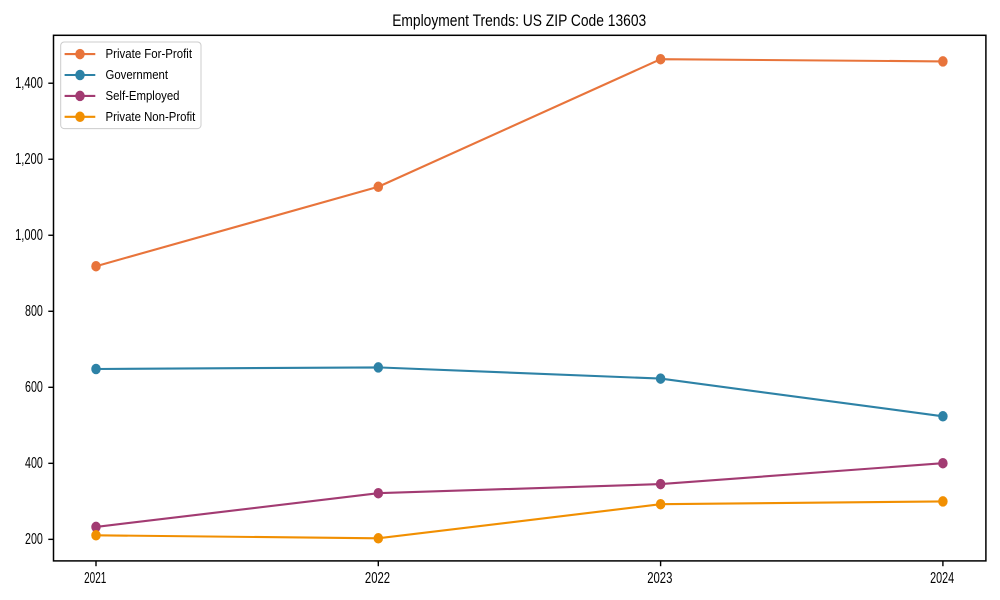 Image resolution: width=1000 pixels, height=600 pixels. What do you see at coordinates (95, 578) in the screenshot?
I see `svg-text: 2021` at bounding box center [95, 578].